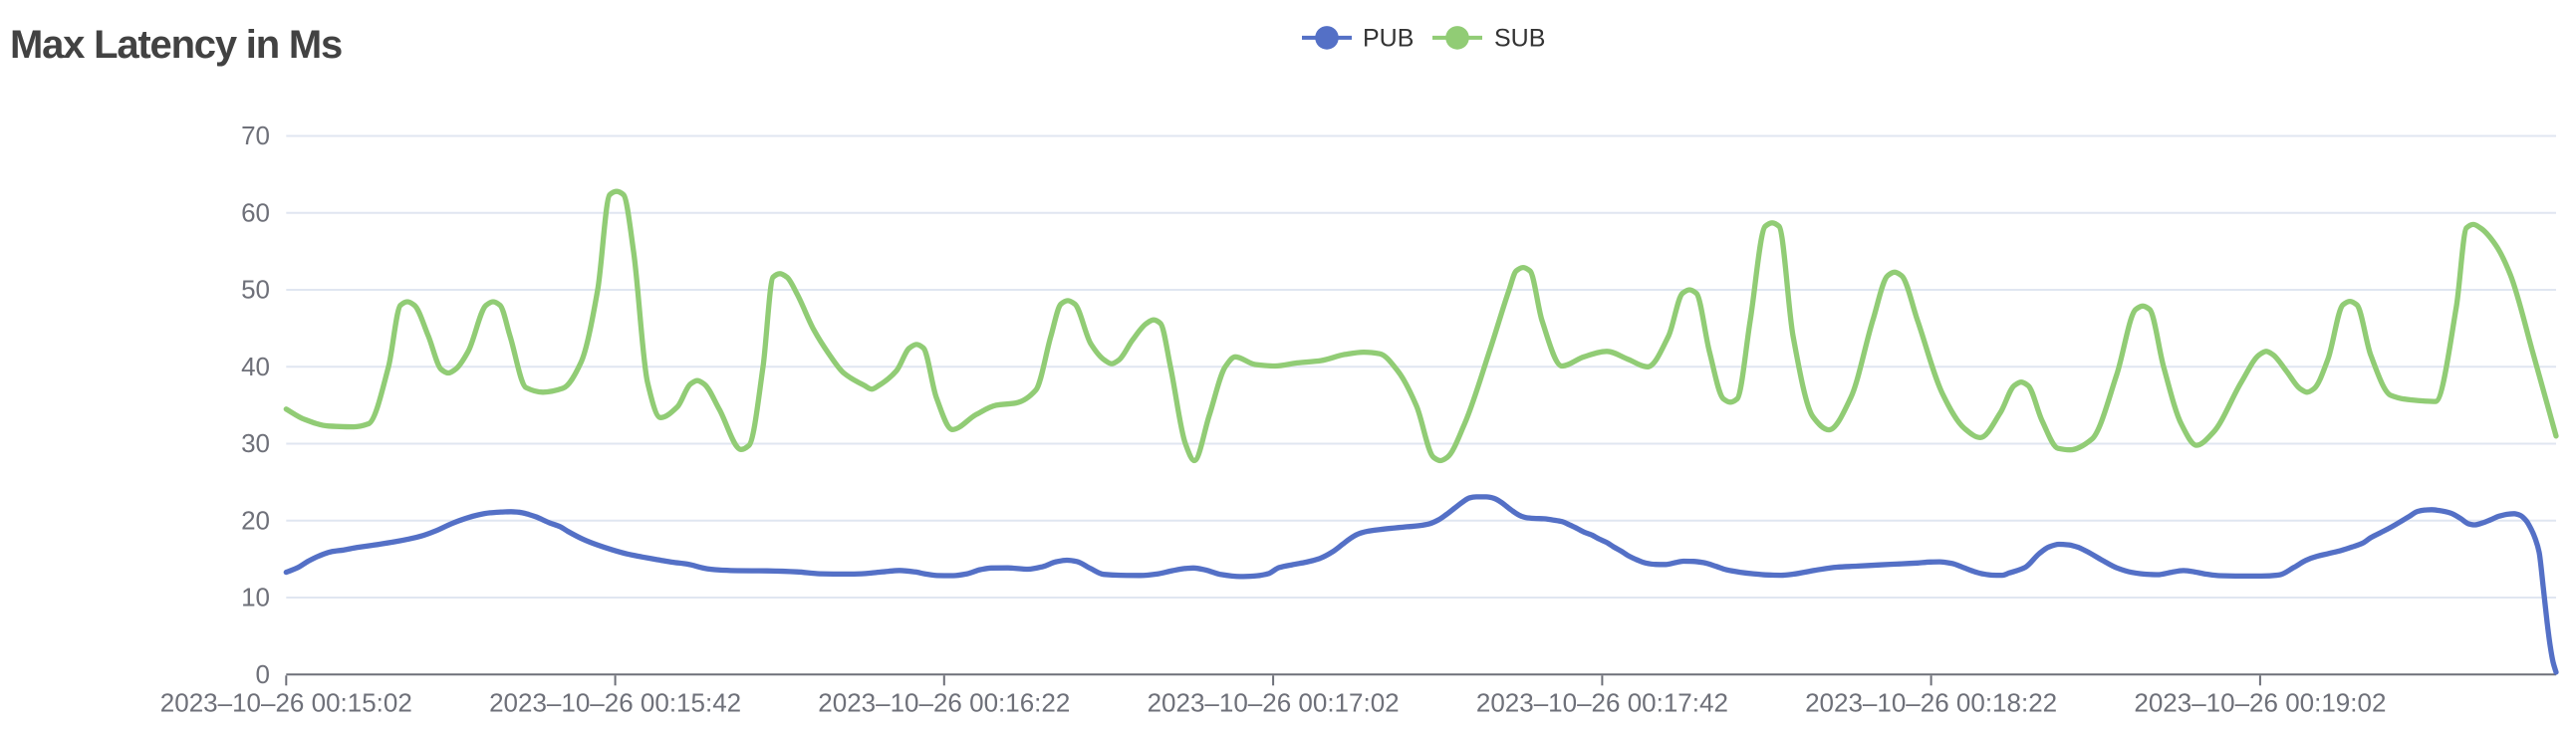  Describe the element at coordinates (944, 703) in the screenshot. I see `svg-text: 2023–10–26 00:16:22` at that location.